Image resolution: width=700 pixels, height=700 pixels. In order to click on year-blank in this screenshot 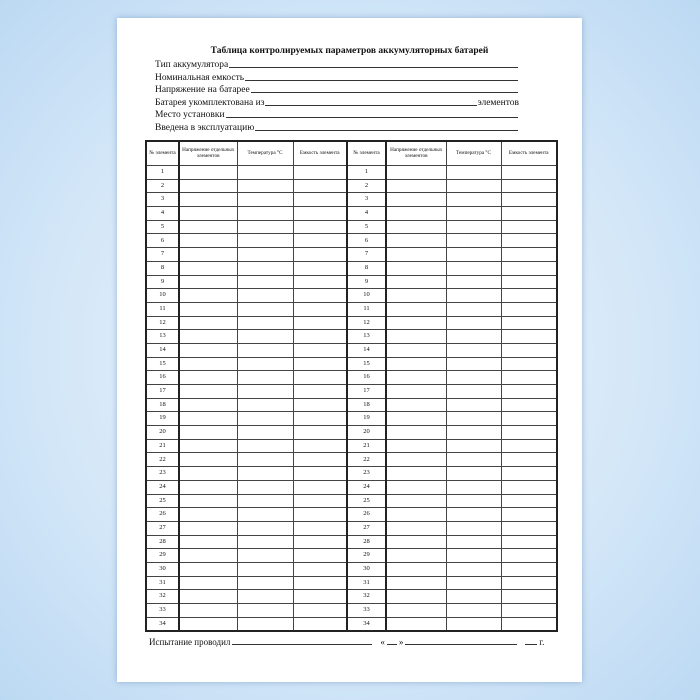, I will do `click(531, 644)`.